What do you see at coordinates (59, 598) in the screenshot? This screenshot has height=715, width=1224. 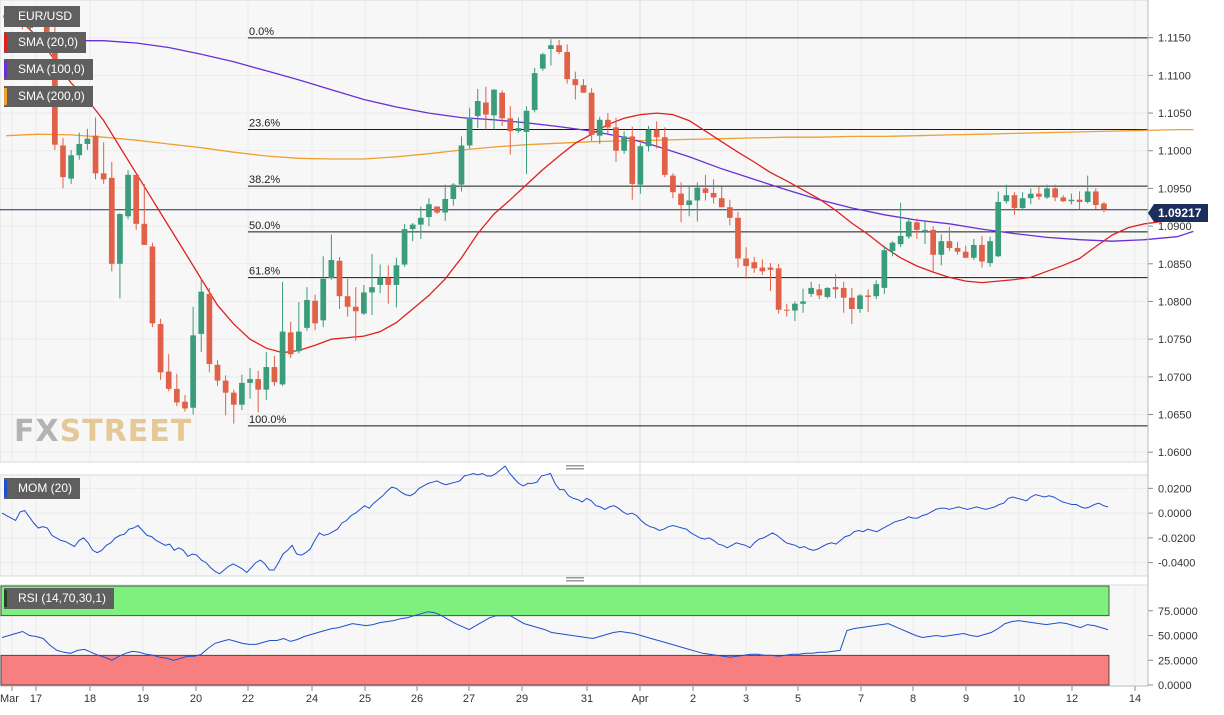 I see `rsi-legend: RSI (14,70,30,1)` at bounding box center [59, 598].